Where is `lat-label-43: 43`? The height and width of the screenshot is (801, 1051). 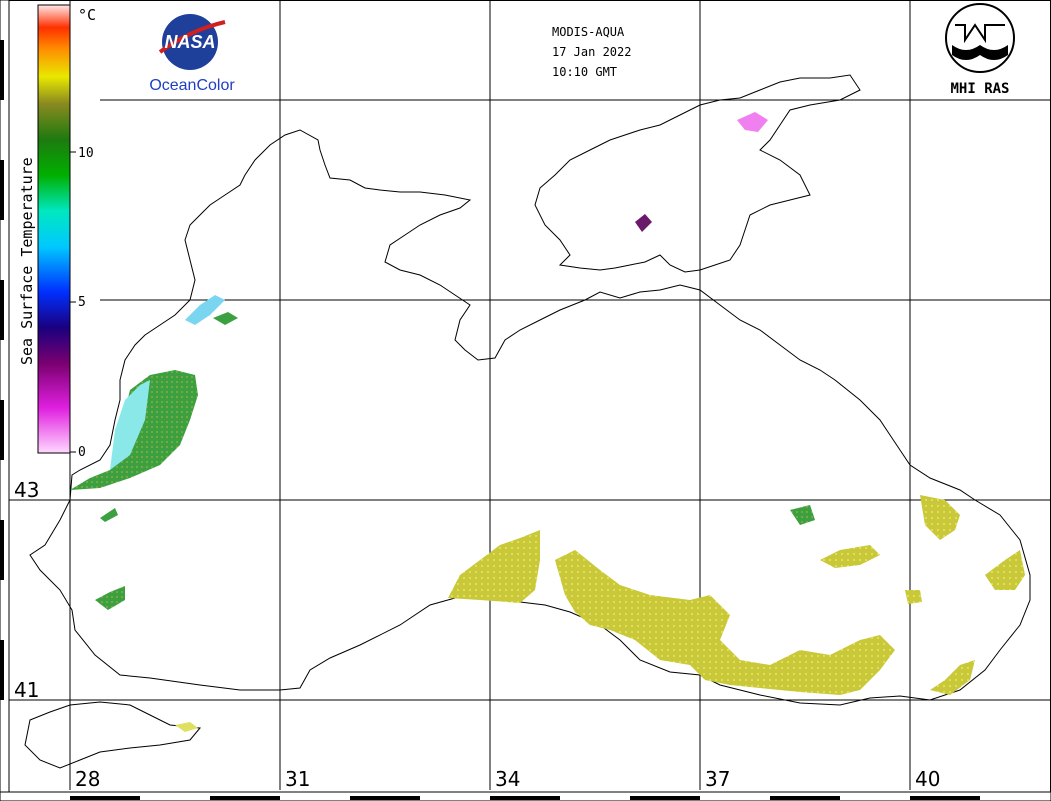 lat-label-43: 43 is located at coordinates (26, 490).